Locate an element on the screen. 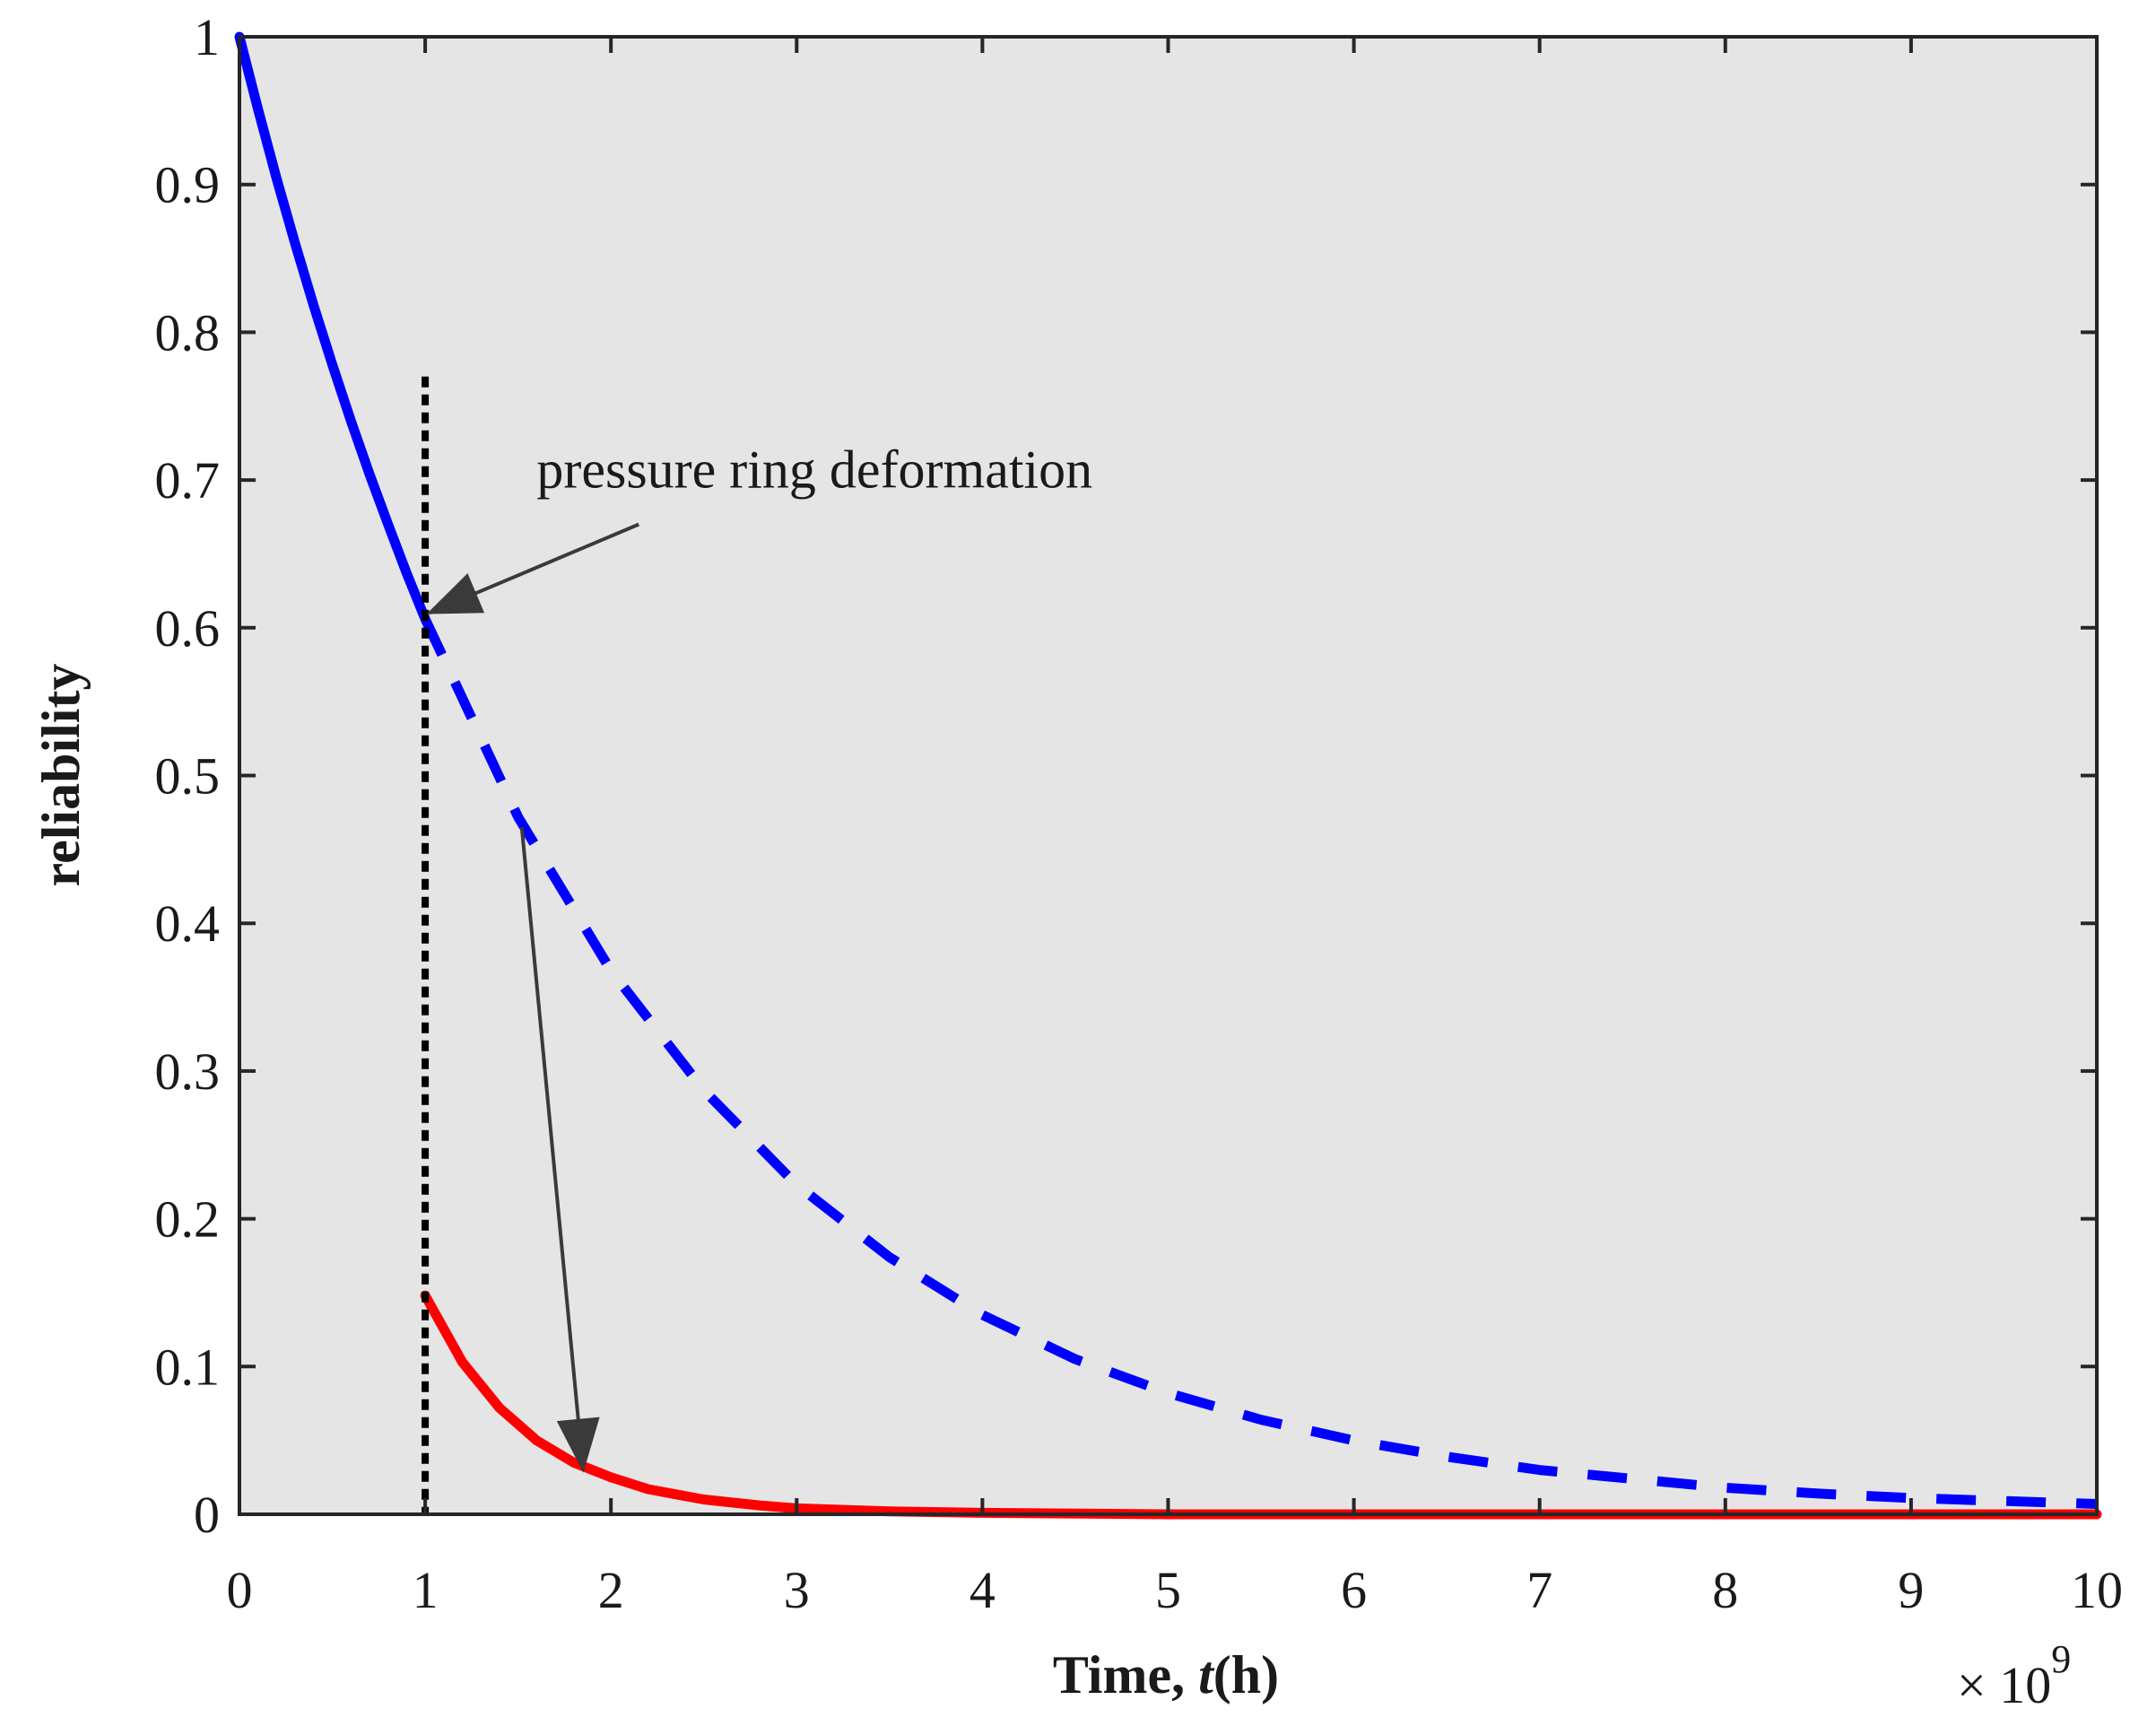  y-tick-label-2: 0.2 is located at coordinates (188, 1219).